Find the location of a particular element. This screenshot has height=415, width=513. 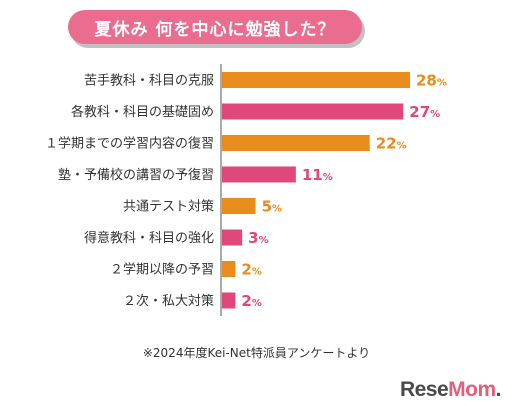

brand-logo: ReseMom. is located at coordinates (450, 390).